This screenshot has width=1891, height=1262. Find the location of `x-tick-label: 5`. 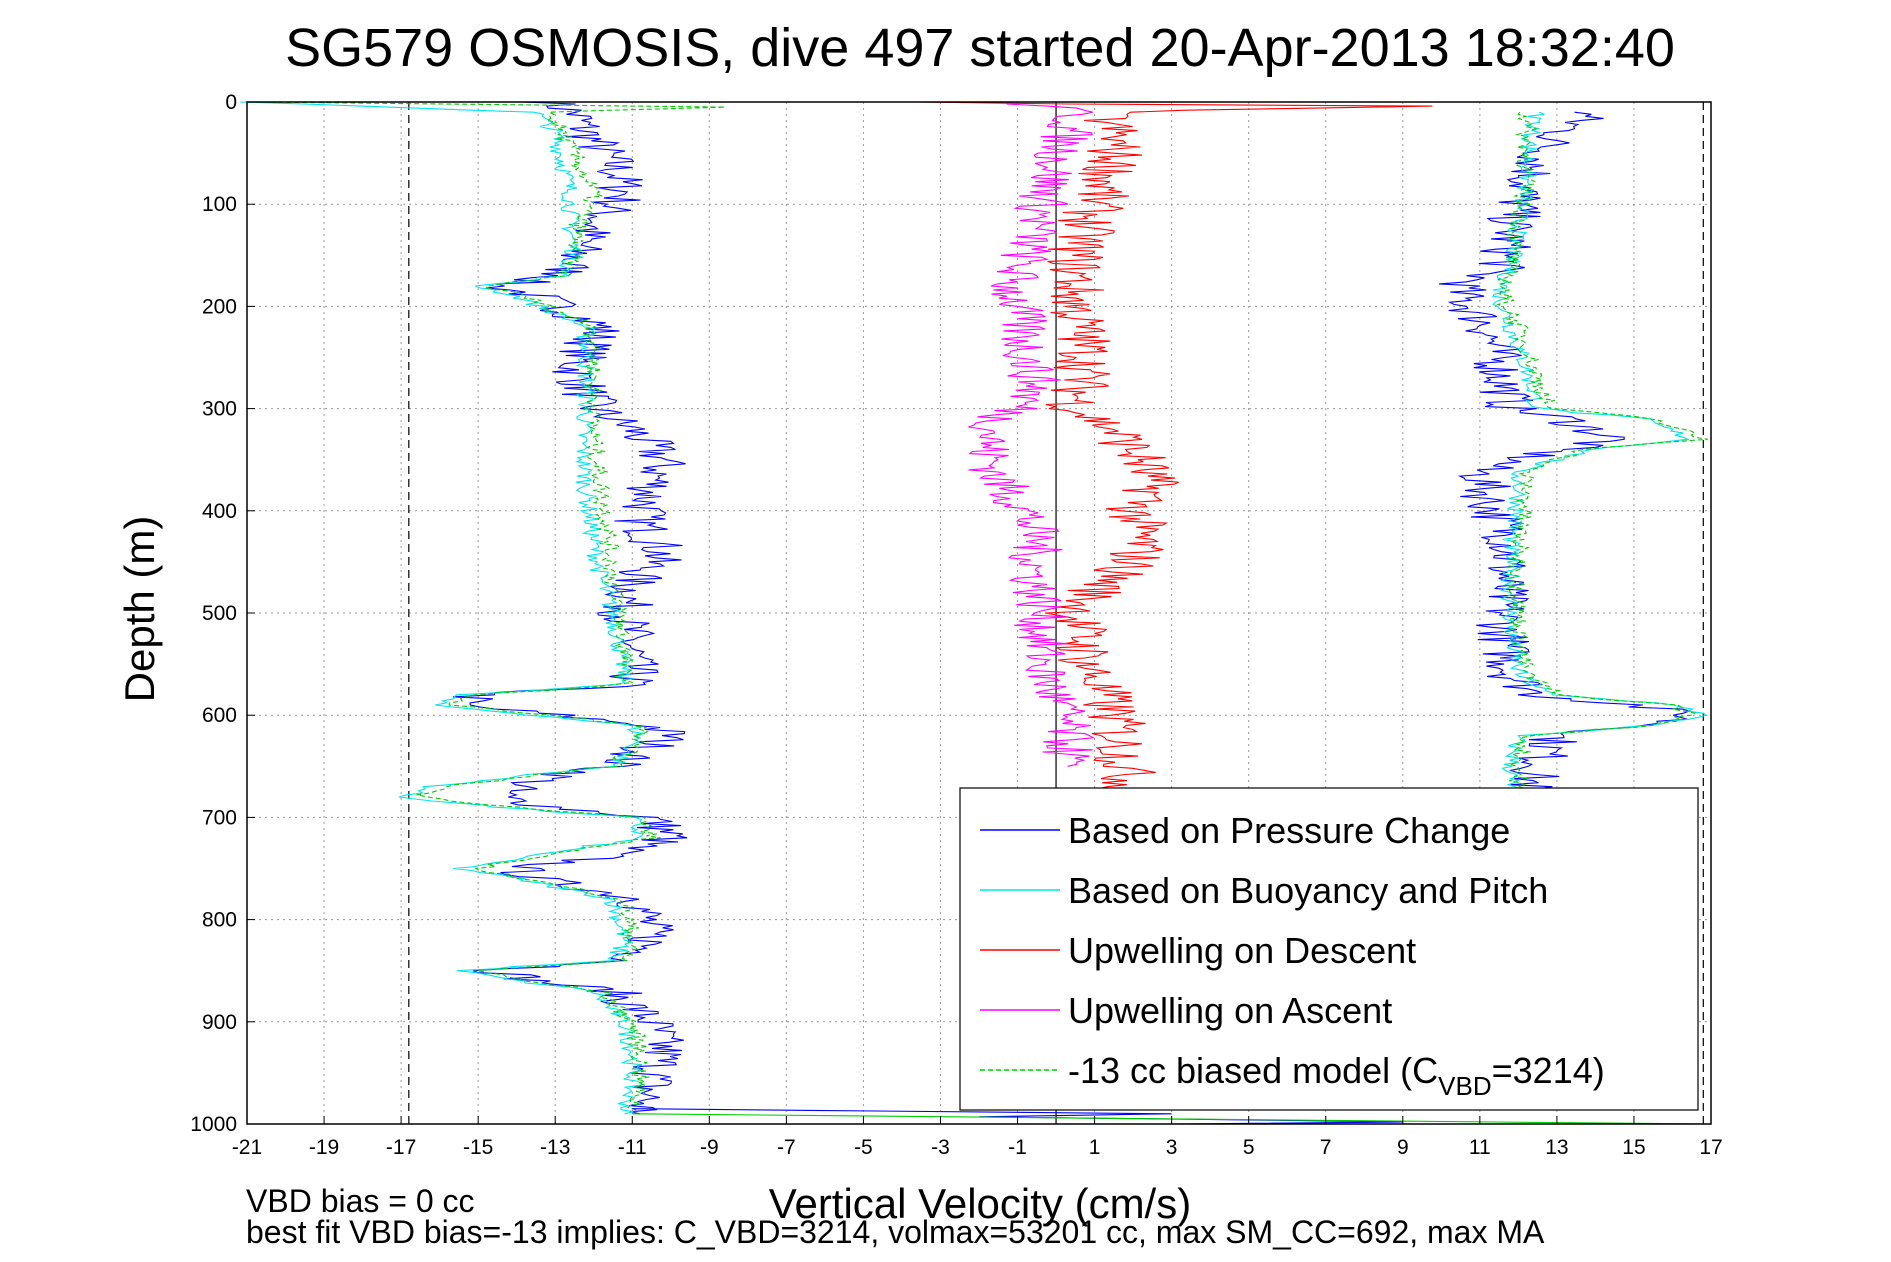

x-tick-label: 5 is located at coordinates (1249, 1147).